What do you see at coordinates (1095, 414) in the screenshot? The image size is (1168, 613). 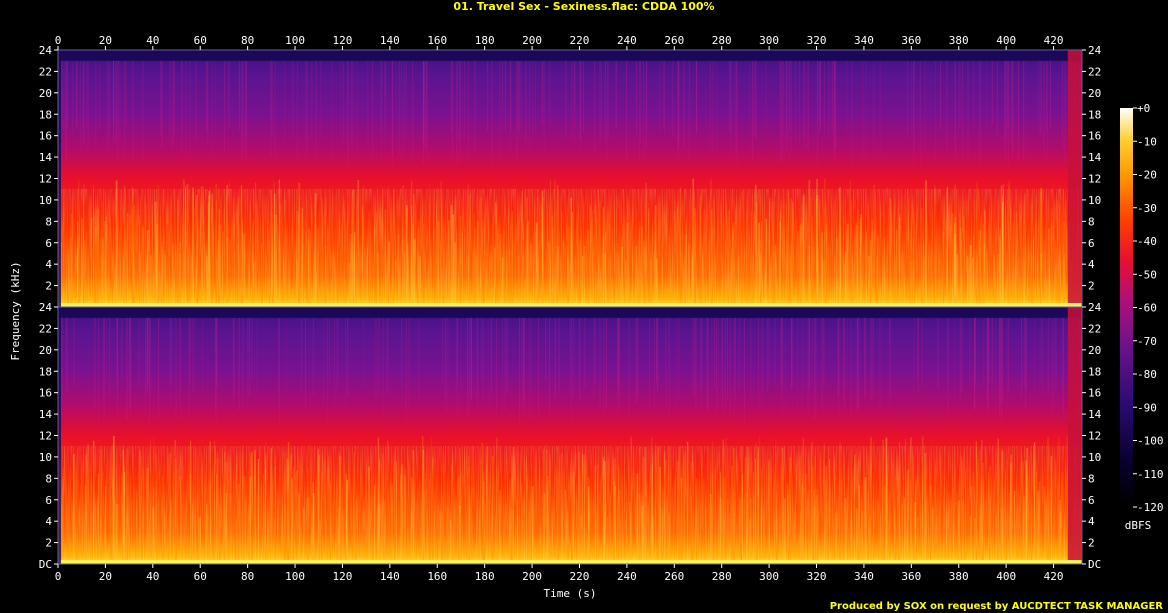 I see `y-tick-label-right: 14` at bounding box center [1095, 414].